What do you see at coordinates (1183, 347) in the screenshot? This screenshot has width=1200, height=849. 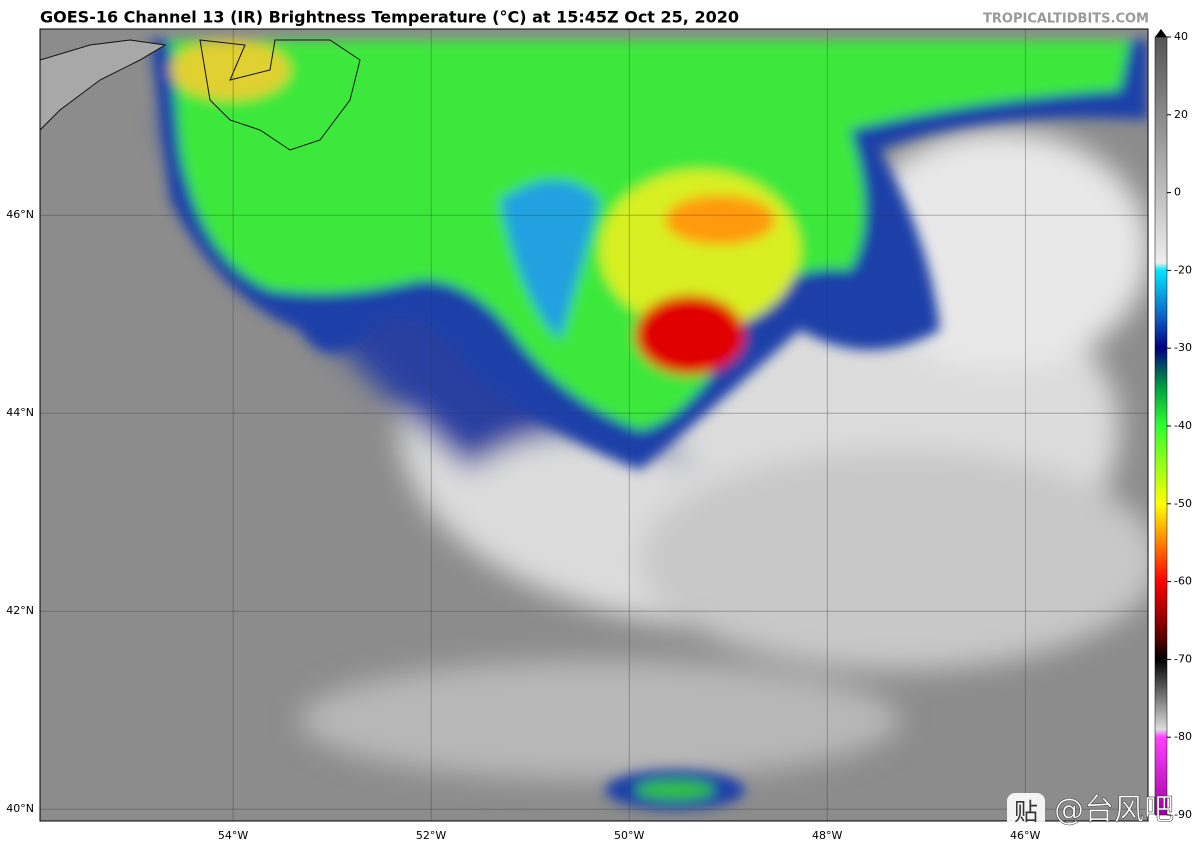 I see `colorbar-tick-label: -30` at bounding box center [1183, 347].